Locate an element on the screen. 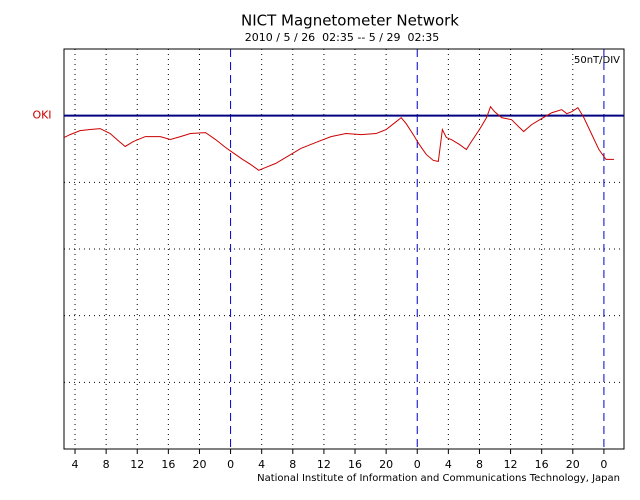  chart-subtitle: 2010 / 5 / 26 02:35 -- 5 / 29 02:35 is located at coordinates (342, 37).